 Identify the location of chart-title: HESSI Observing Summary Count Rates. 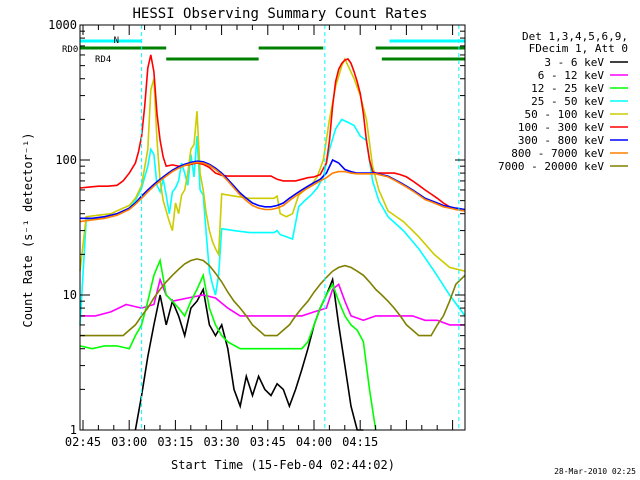
(279, 14).